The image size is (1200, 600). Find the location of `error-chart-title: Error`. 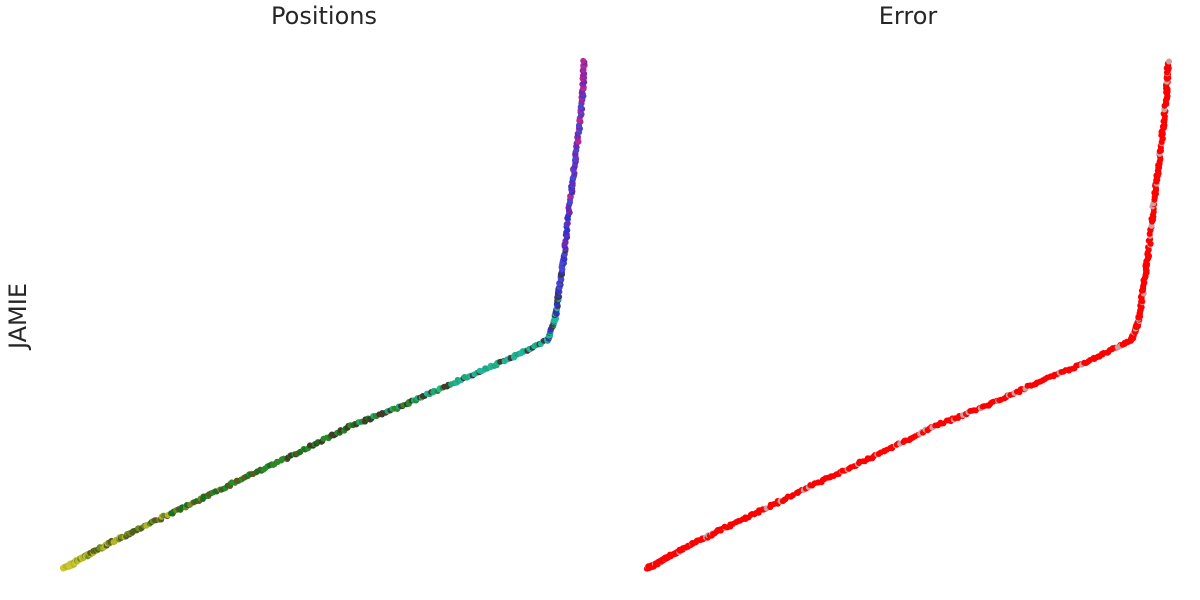

error-chart-title: Error is located at coordinates (908, 16).